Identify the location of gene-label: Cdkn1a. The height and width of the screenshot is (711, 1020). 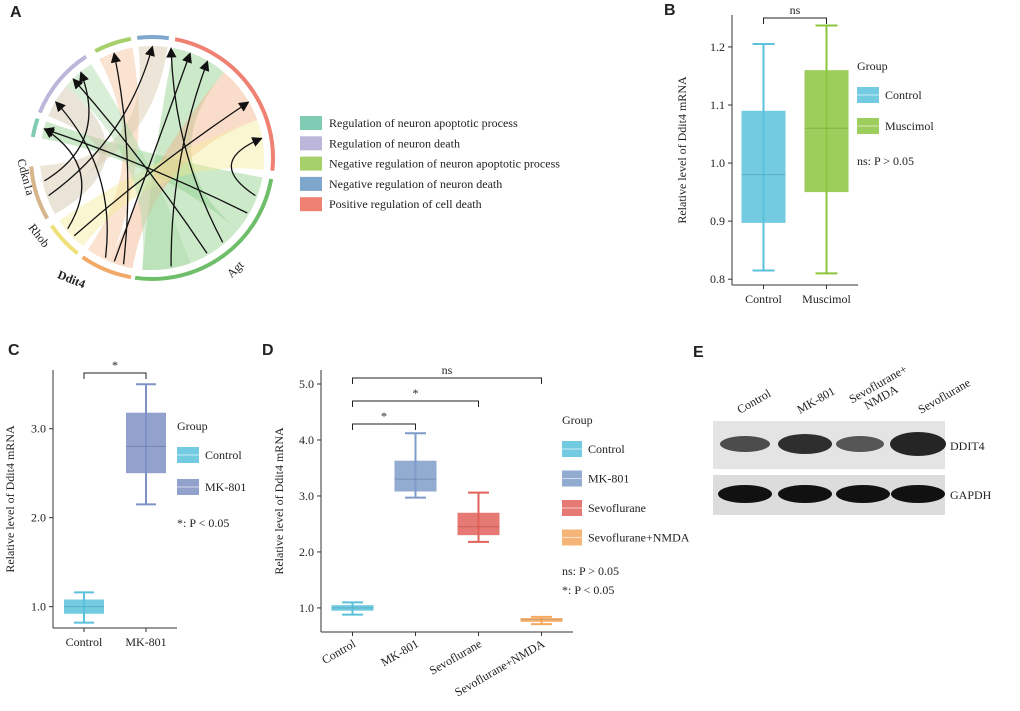
(25, 177).